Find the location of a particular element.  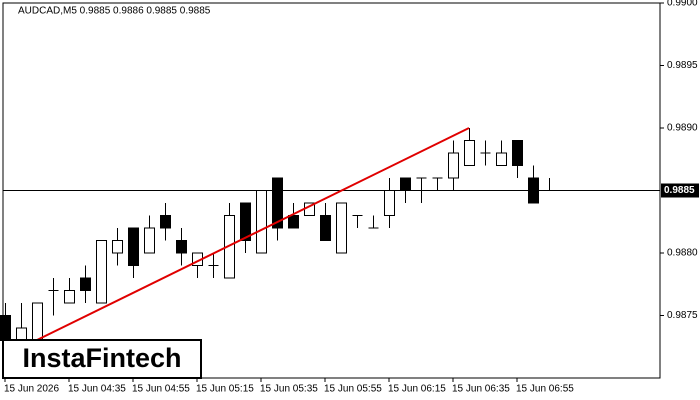

x-tick-label: 15 Jun 05:35 is located at coordinates (289, 389).